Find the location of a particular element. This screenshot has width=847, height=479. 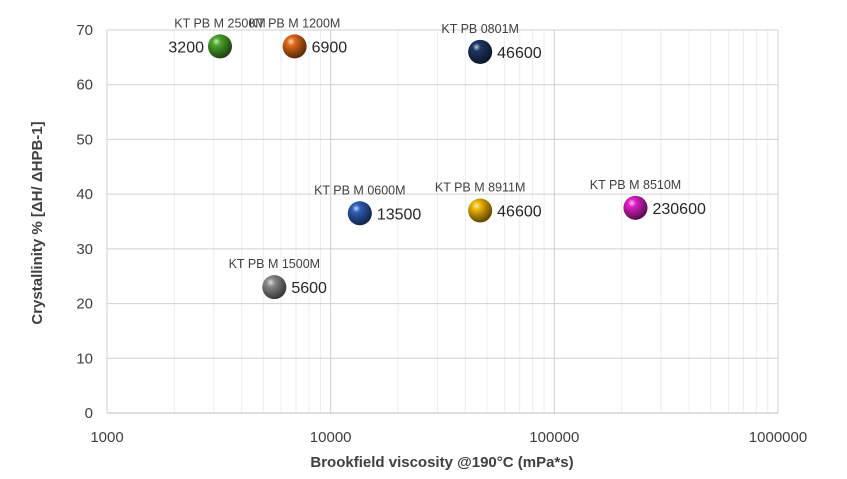

point-name-label: KT PB M 2500M is located at coordinates (219, 23).